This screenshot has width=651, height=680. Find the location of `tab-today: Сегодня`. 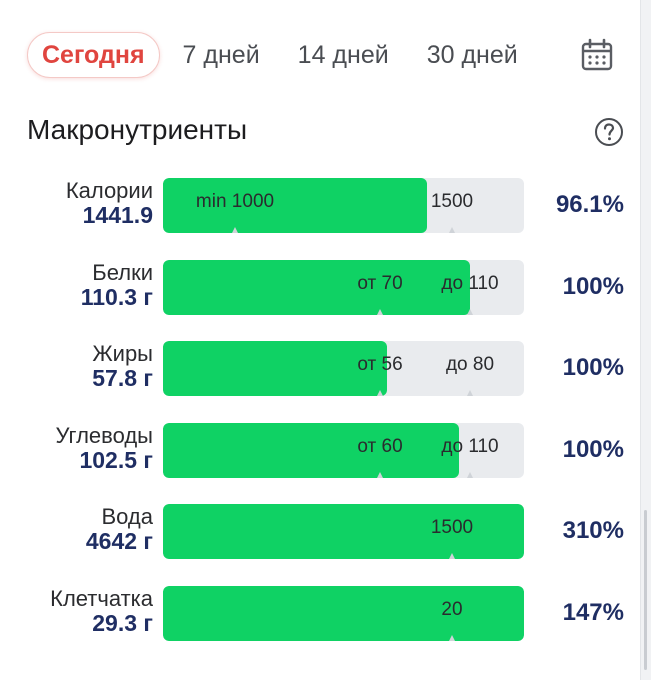

tab-today: Сегодня is located at coordinates (93, 55).